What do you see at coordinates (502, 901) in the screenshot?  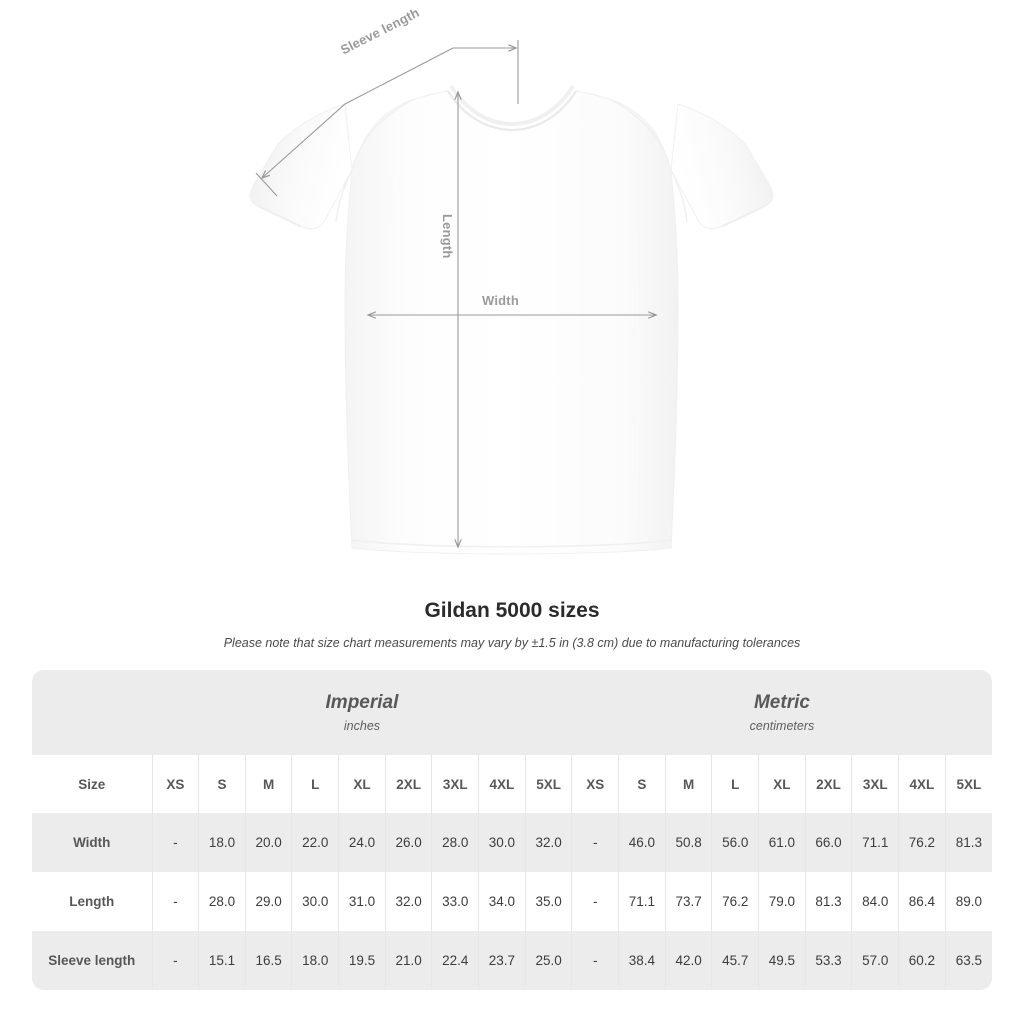 I see `cell-length-4xl-imperial: 34.0` at bounding box center [502, 901].